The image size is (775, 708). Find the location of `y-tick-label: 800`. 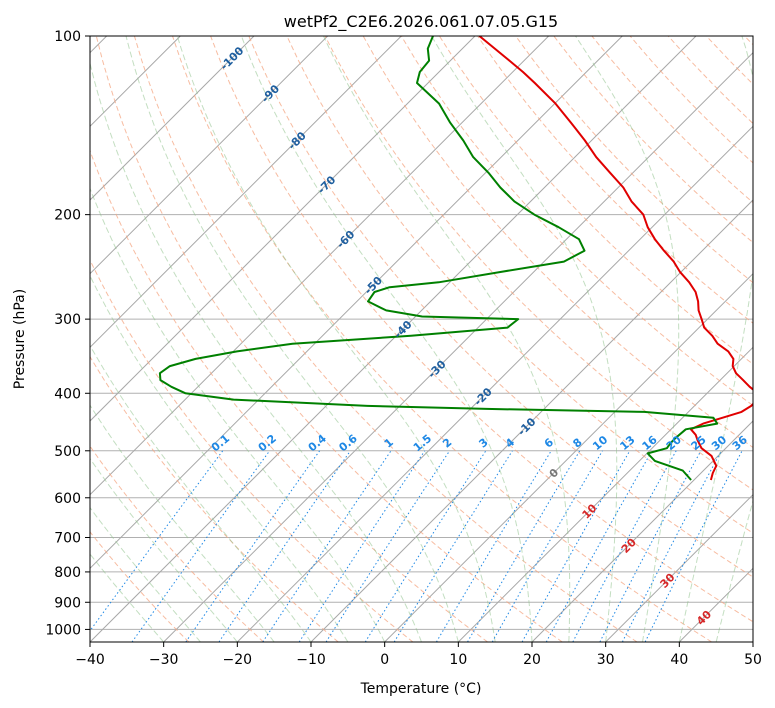

y-tick-label: 800 is located at coordinates (67, 573).